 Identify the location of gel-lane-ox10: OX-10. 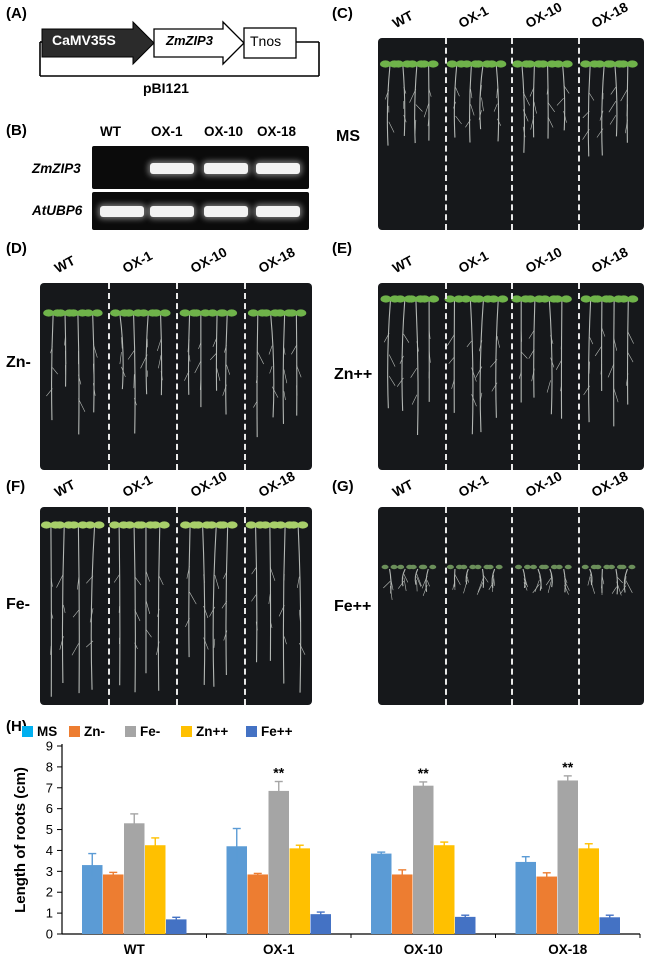
(224, 131).